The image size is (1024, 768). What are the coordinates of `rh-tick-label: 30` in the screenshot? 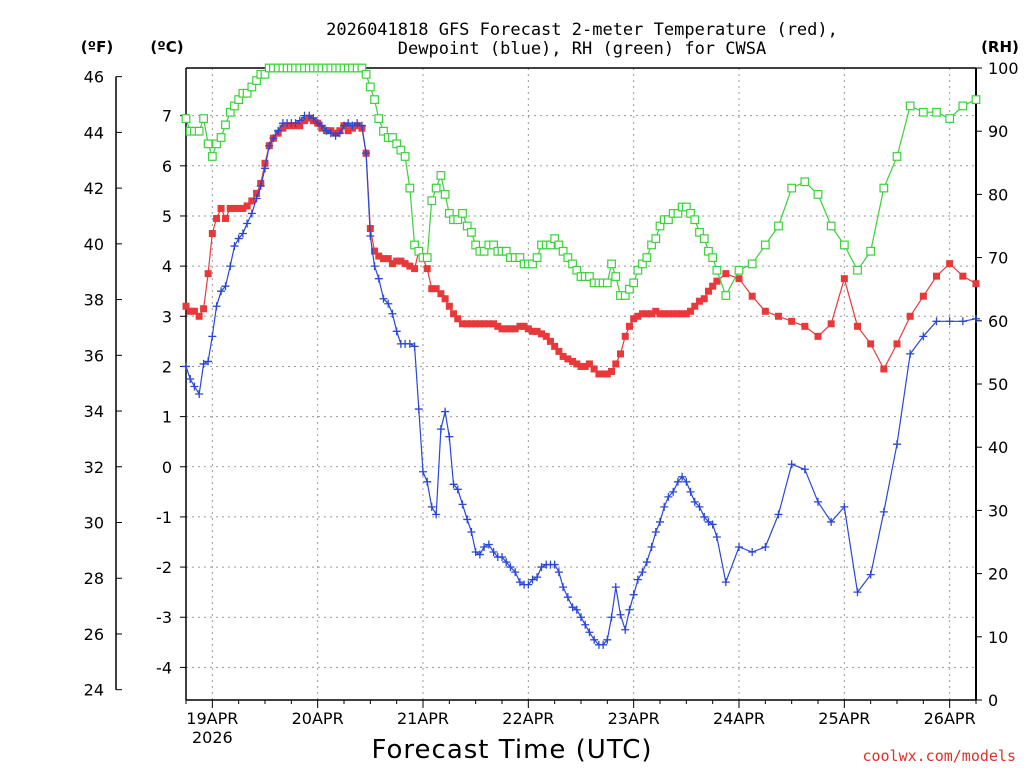 It's located at (998, 510).